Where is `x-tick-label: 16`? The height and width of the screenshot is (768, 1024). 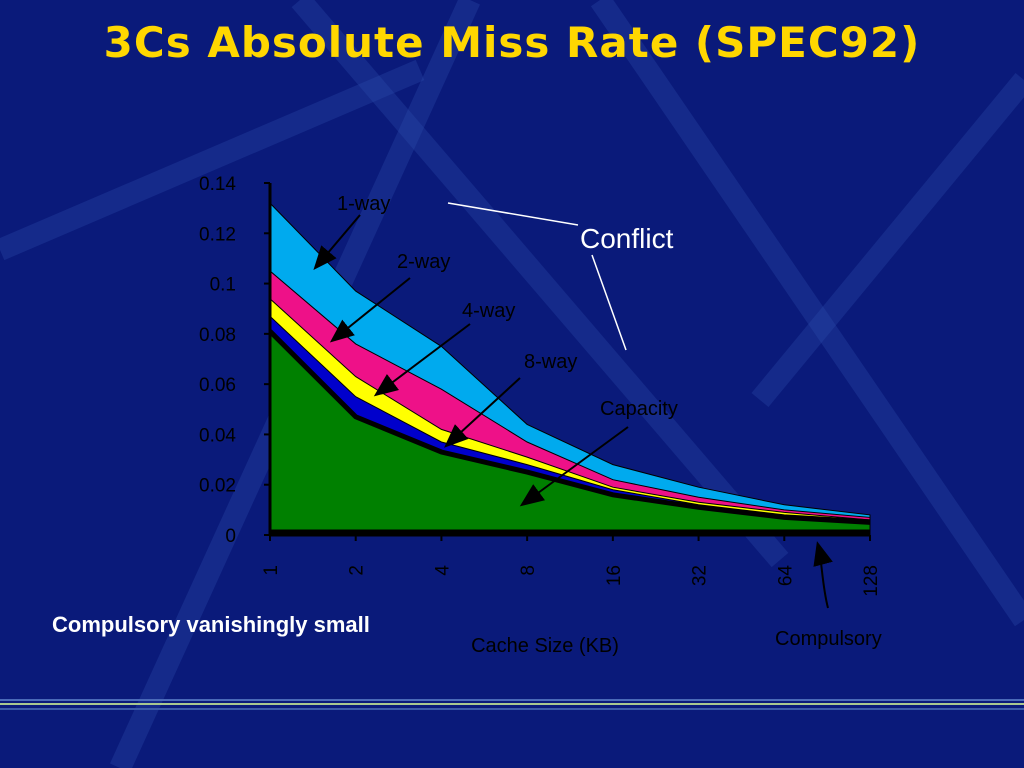 x-tick-label: 16 is located at coordinates (614, 575).